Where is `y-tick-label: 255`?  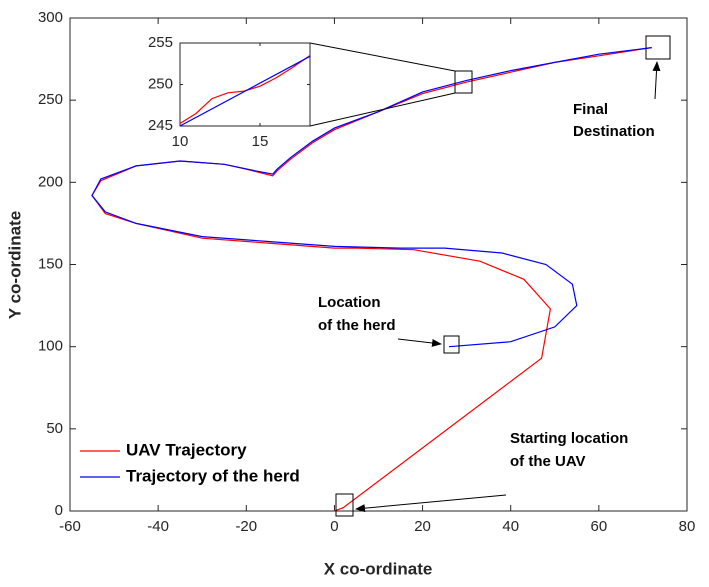
y-tick-label: 255 is located at coordinates (160, 42).